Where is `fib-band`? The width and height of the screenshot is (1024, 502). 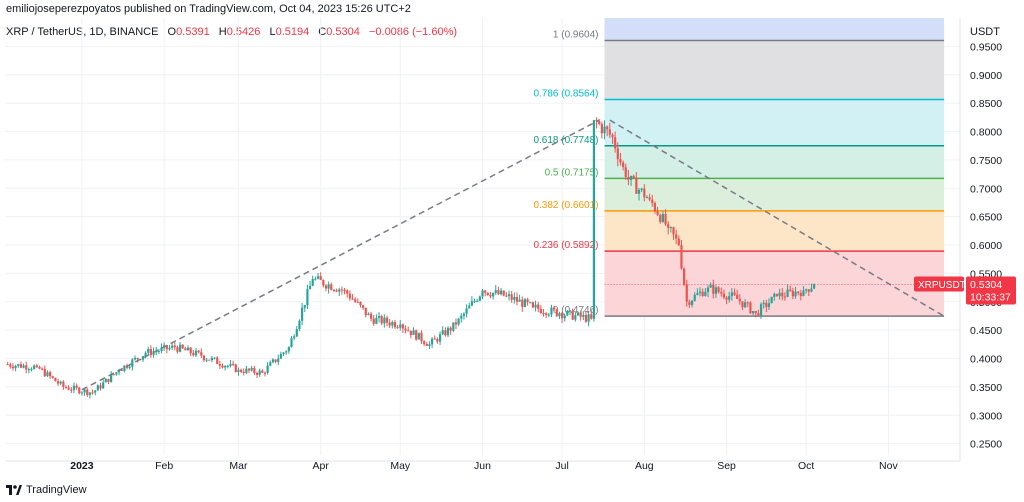 fib-band is located at coordinates (774, 162).